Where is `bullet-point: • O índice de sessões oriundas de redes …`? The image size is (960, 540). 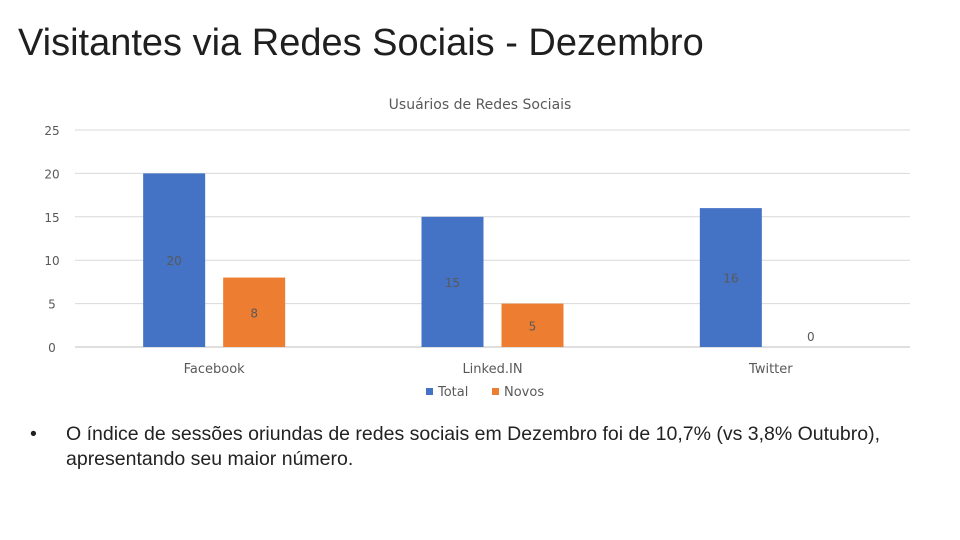 bullet-point: • O índice de sessões oriundas de redes … is located at coordinates (480, 447).